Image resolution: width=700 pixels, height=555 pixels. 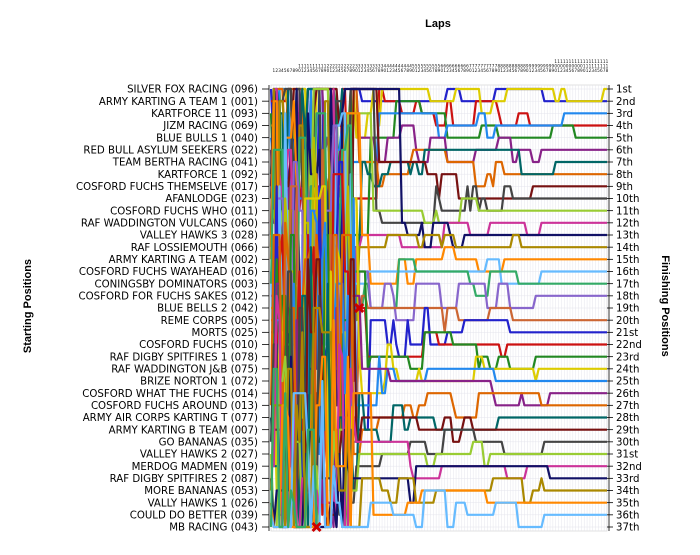 I want to click on lap-tick-label: 1, so click(x=274, y=70).